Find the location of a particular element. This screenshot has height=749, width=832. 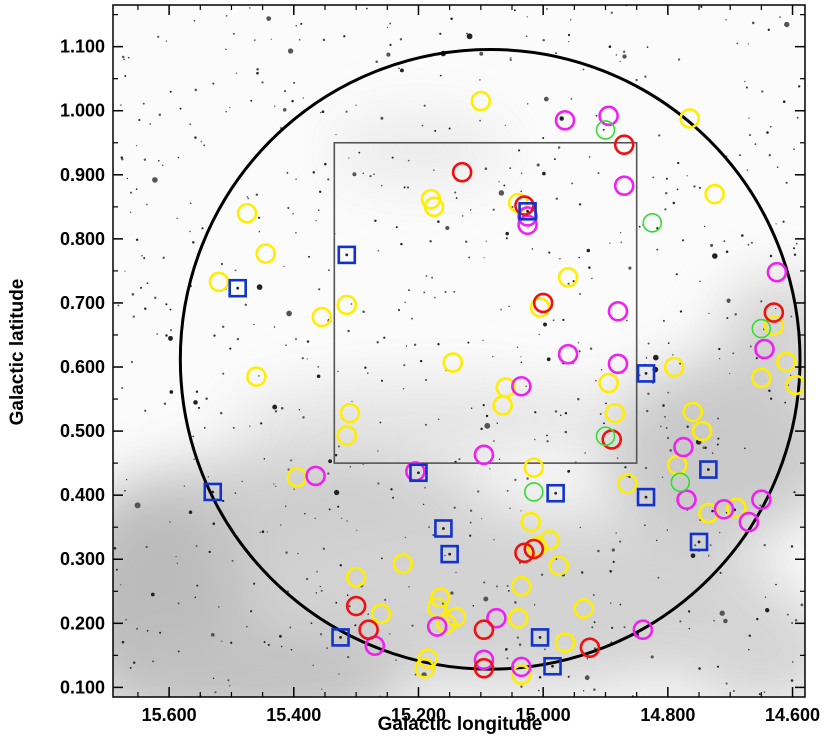

y-tick-label: 0.500 is located at coordinates (82, 431).